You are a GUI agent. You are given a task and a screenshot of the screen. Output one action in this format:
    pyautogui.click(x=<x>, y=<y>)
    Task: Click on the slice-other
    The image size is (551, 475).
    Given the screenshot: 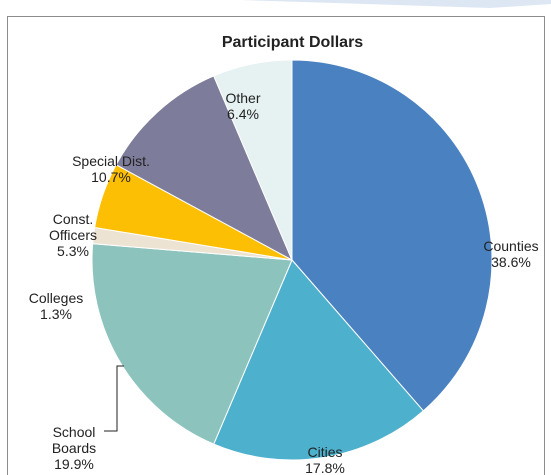 What is the action you would take?
    pyautogui.click(x=253, y=160)
    